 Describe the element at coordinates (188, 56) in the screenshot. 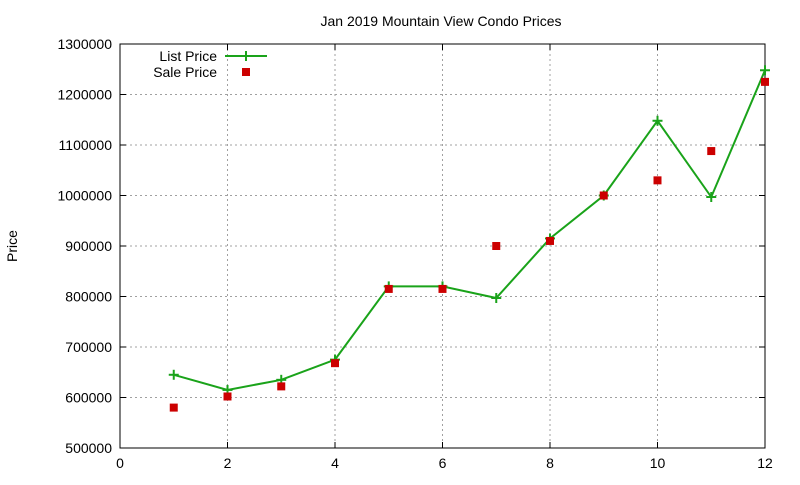

I see `legend-label-list-price: List Price` at that location.